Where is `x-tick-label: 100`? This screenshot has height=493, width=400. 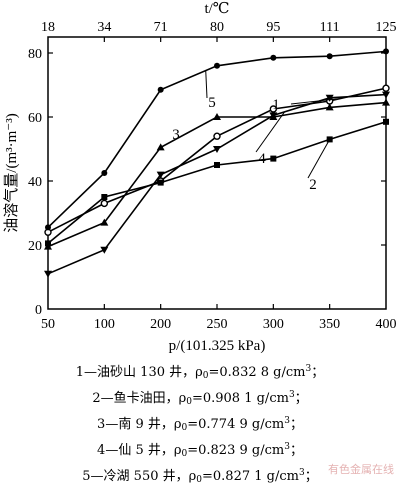 x-tick-label: 100 is located at coordinates (104, 324).